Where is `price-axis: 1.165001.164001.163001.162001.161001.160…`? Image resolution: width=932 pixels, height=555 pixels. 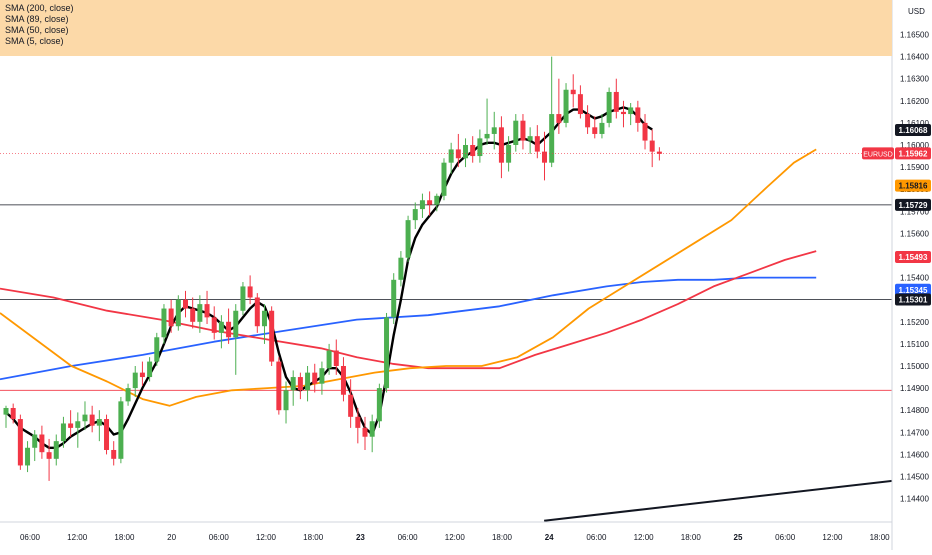 price-axis: 1.165001.164001.163001.162001.161001.160… is located at coordinates (914, 267).